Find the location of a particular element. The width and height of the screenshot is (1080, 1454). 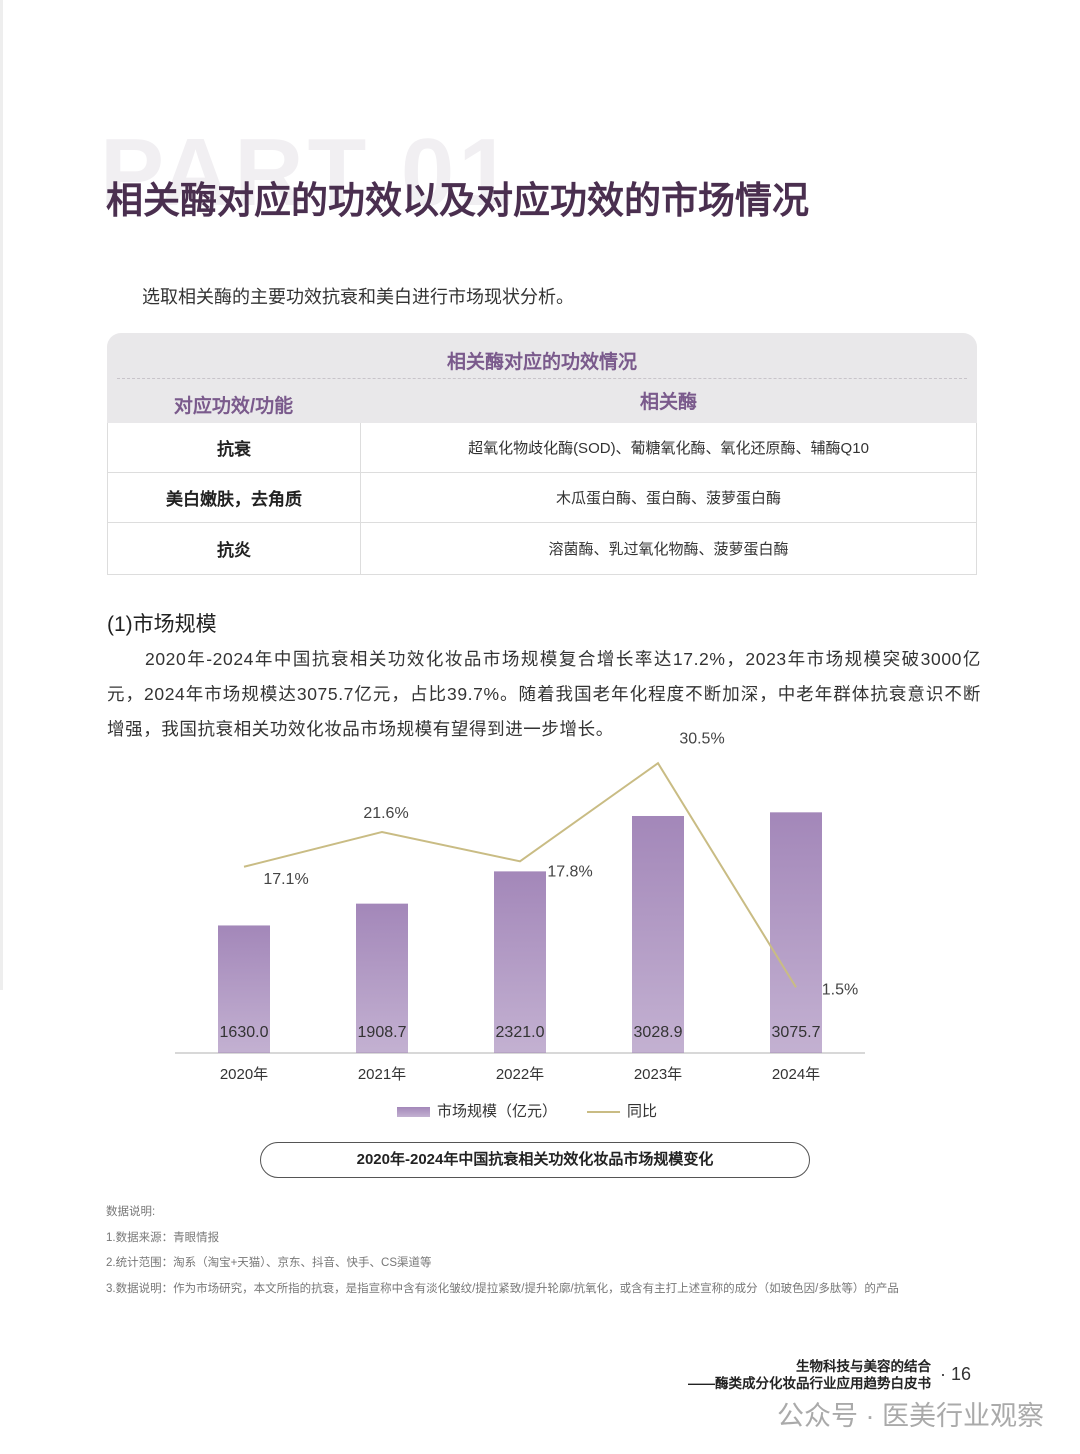

footer-subtitle: ——酶类成分化妆品行业应用趋势白皮书 is located at coordinates (809, 1383).